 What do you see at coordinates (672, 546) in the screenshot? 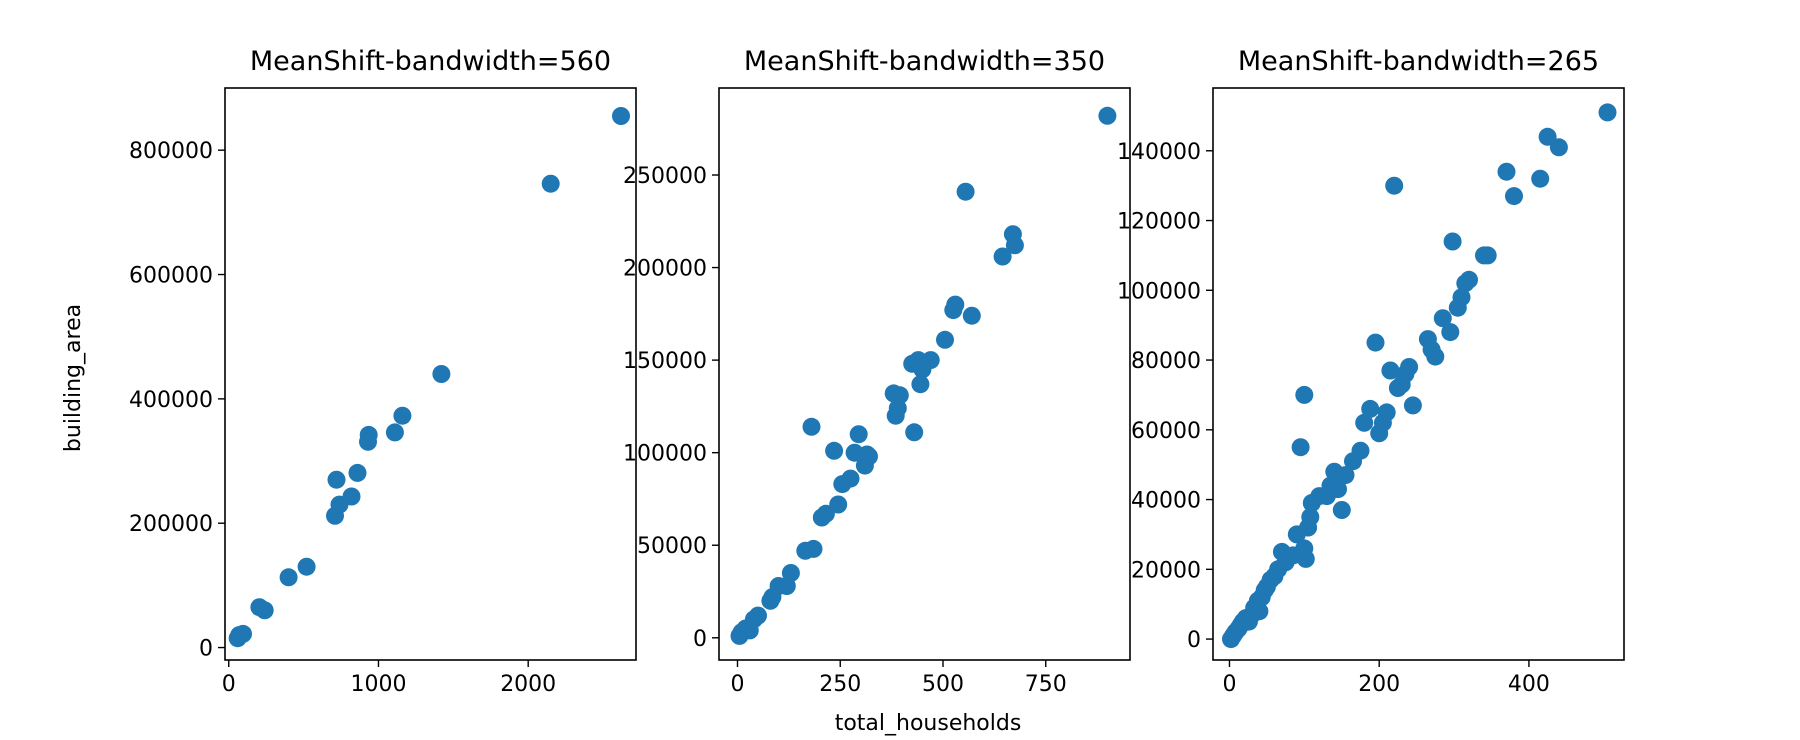
I see `y-tick-label: 50000` at bounding box center [672, 546].